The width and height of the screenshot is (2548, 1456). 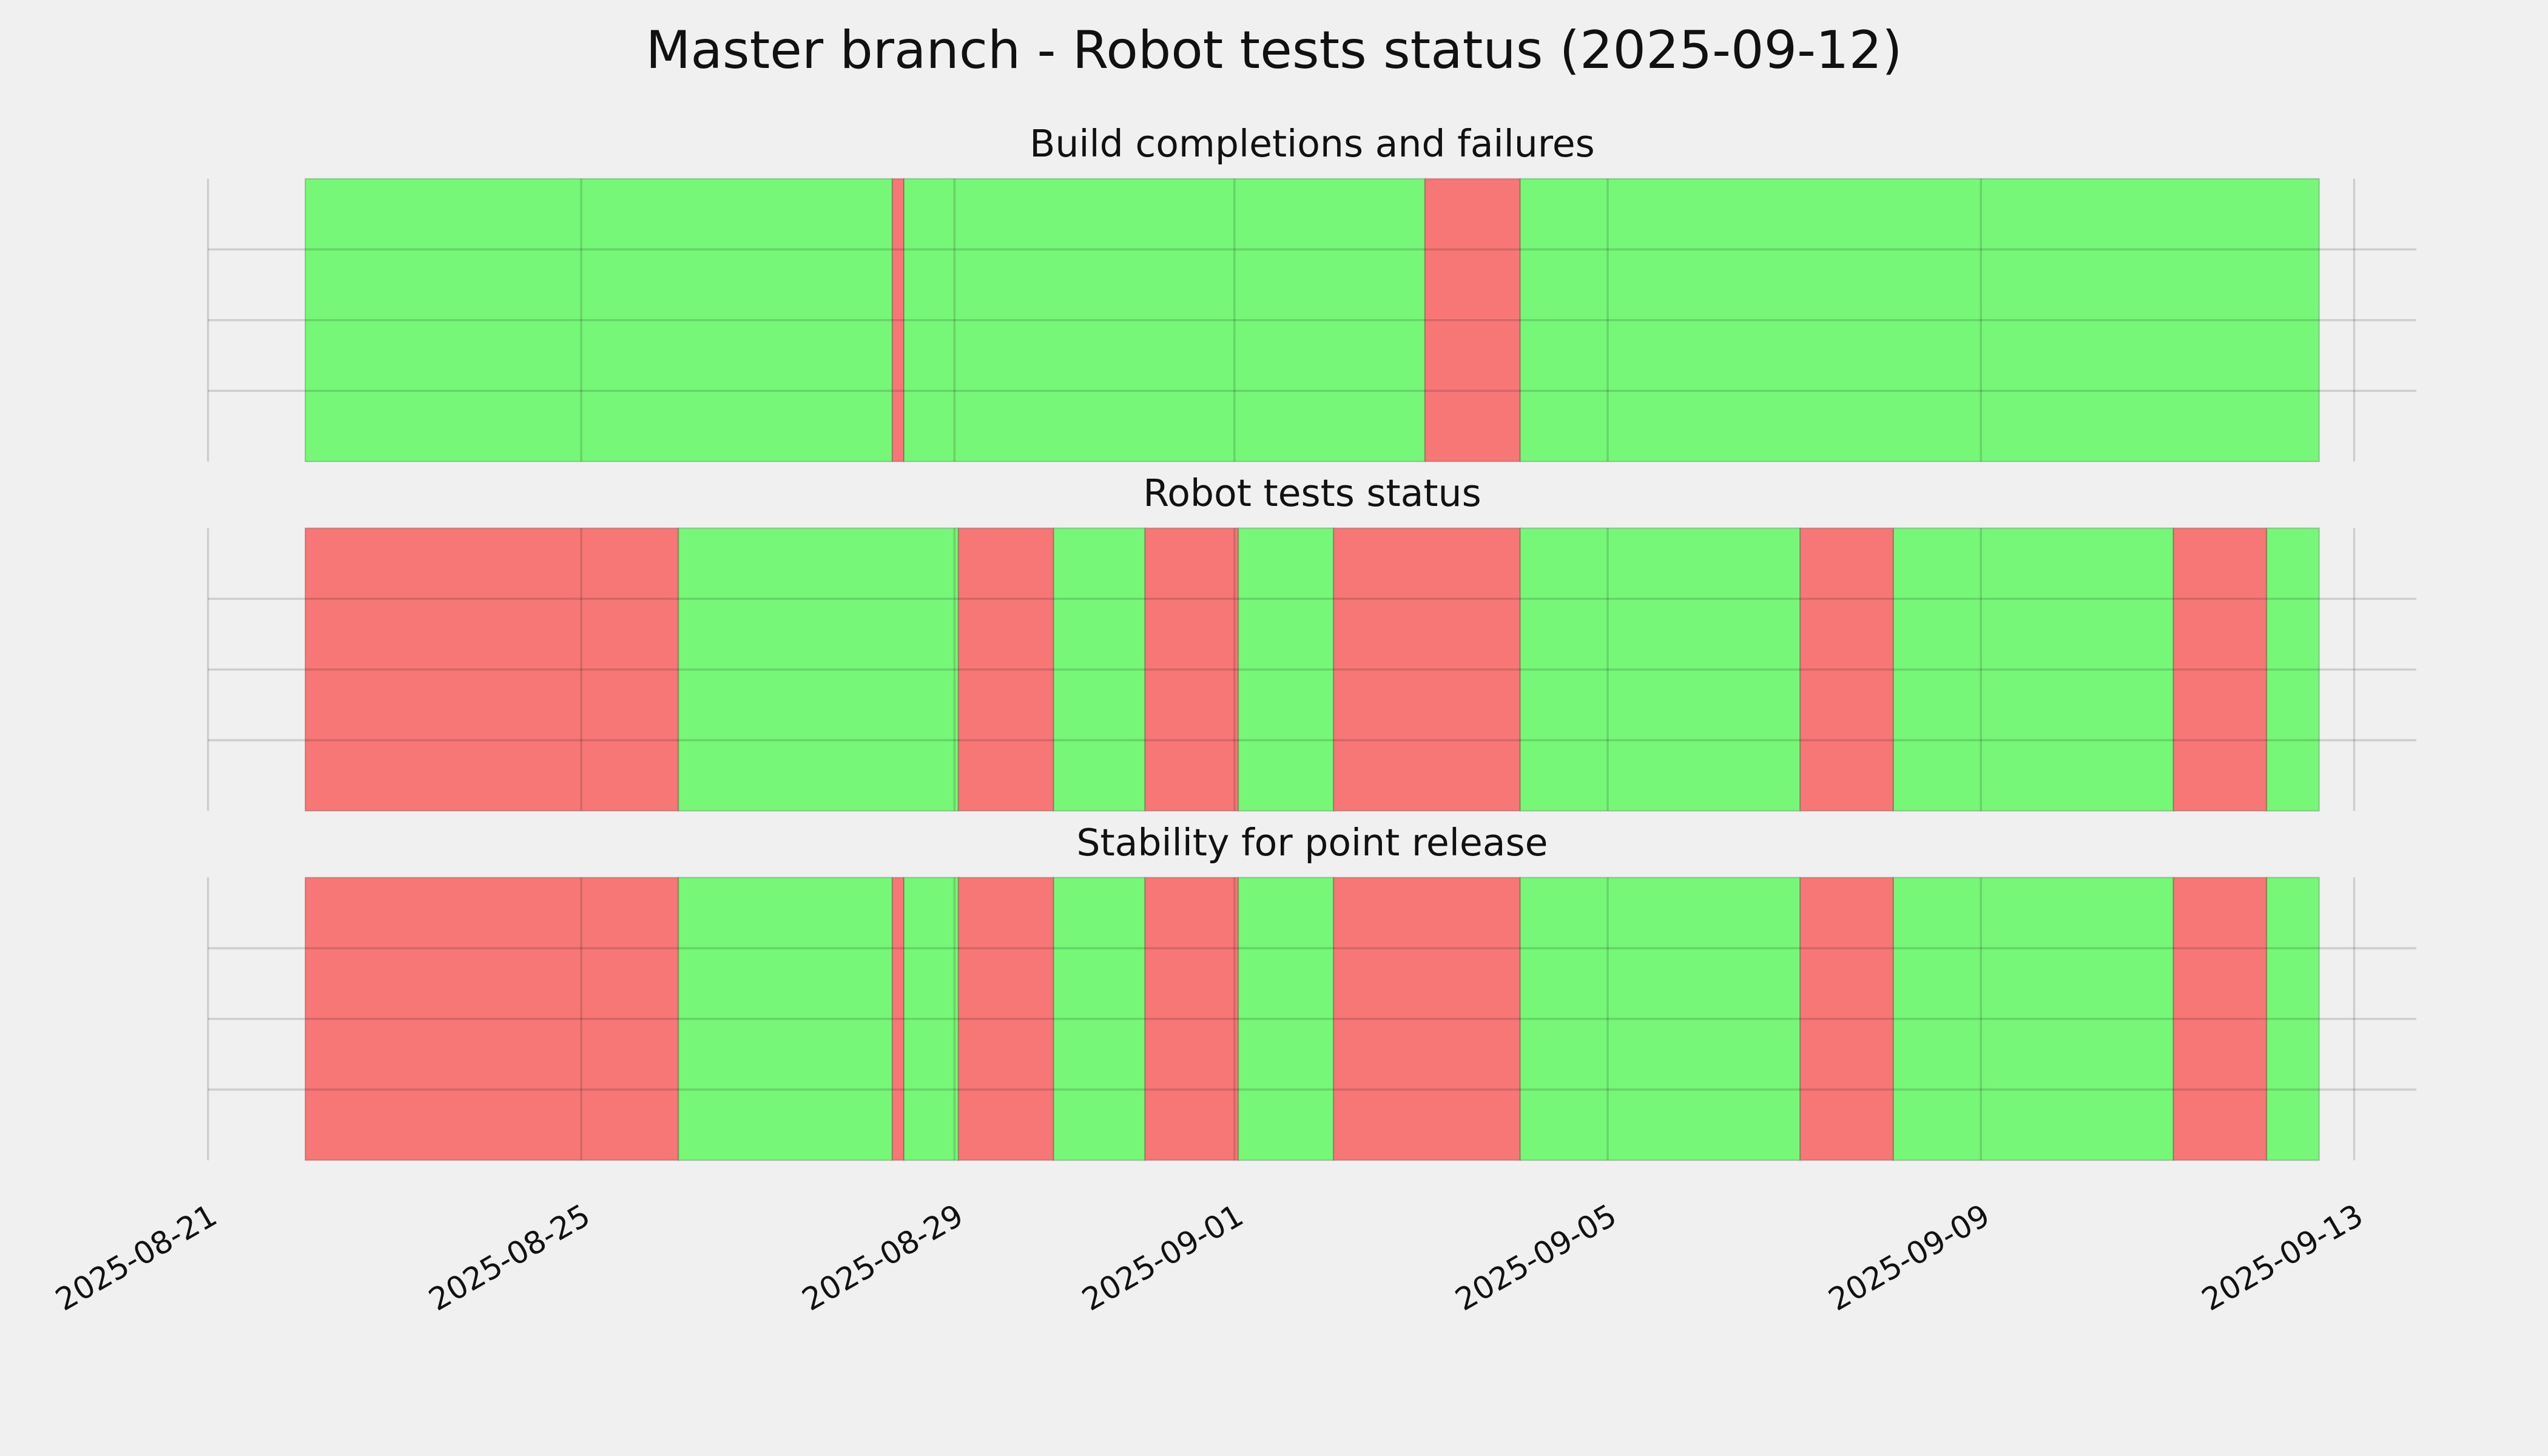 What do you see at coordinates (1312, 144) in the screenshot?
I see `panel-title: Build completions and failures` at bounding box center [1312, 144].